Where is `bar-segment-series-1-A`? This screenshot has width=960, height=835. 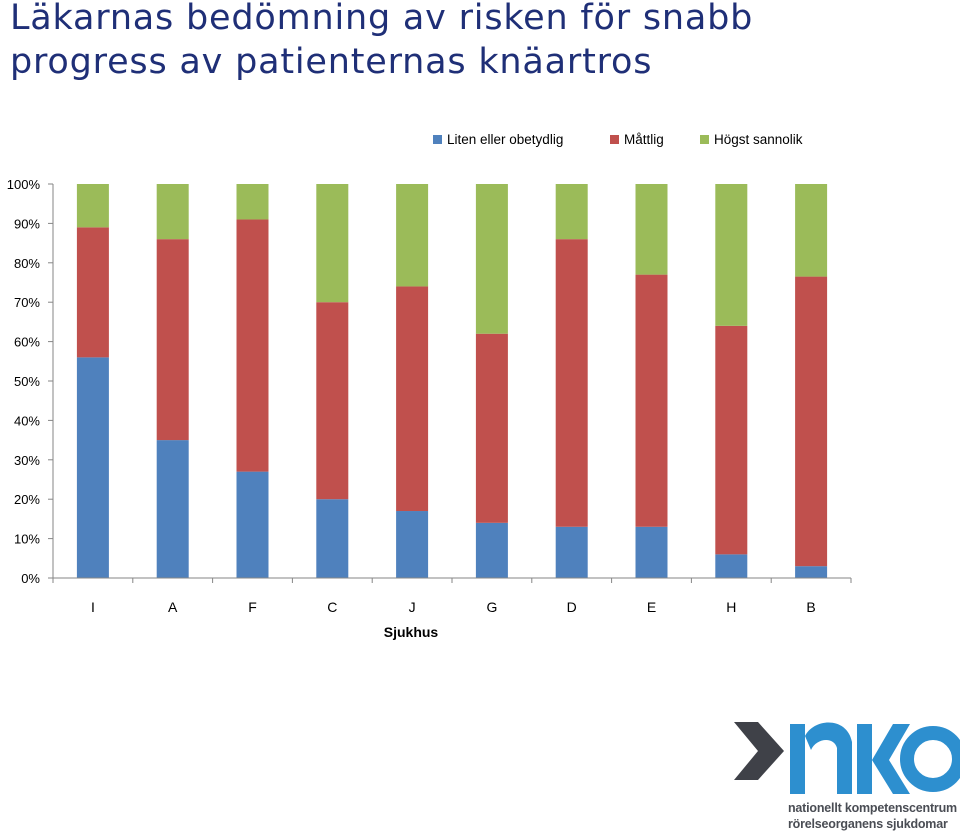 bar-segment-series-1-A is located at coordinates (172, 509).